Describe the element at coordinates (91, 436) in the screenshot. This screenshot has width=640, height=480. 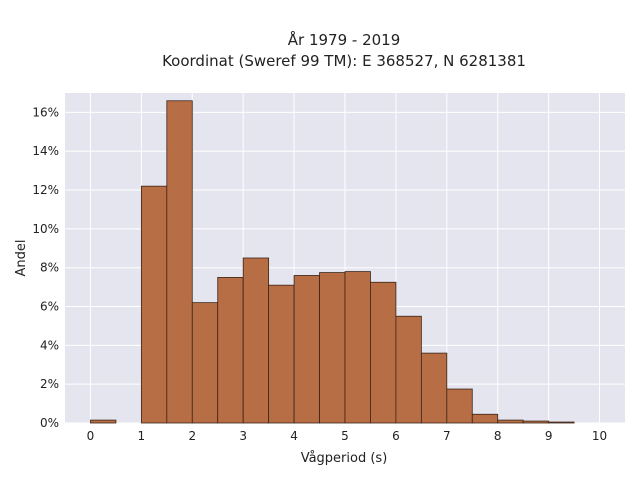
I see `x-tick-label: 0` at that location.